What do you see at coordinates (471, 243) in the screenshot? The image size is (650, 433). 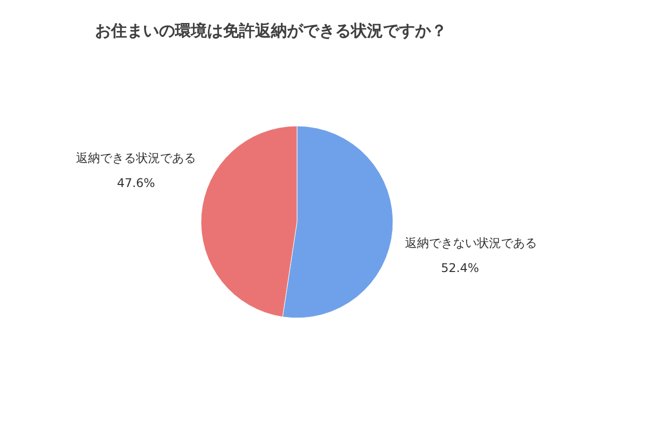 I see `slice-label: 返納できない状況である` at bounding box center [471, 243].